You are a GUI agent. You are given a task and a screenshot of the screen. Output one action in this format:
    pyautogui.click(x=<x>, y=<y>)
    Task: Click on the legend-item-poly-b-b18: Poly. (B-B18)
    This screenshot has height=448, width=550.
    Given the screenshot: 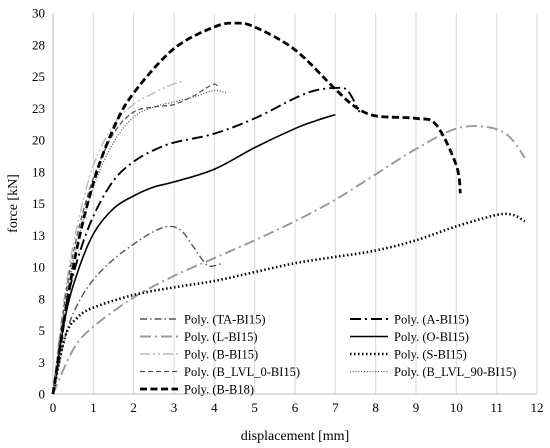 What is the action you would take?
    pyautogui.click(x=197, y=389)
    